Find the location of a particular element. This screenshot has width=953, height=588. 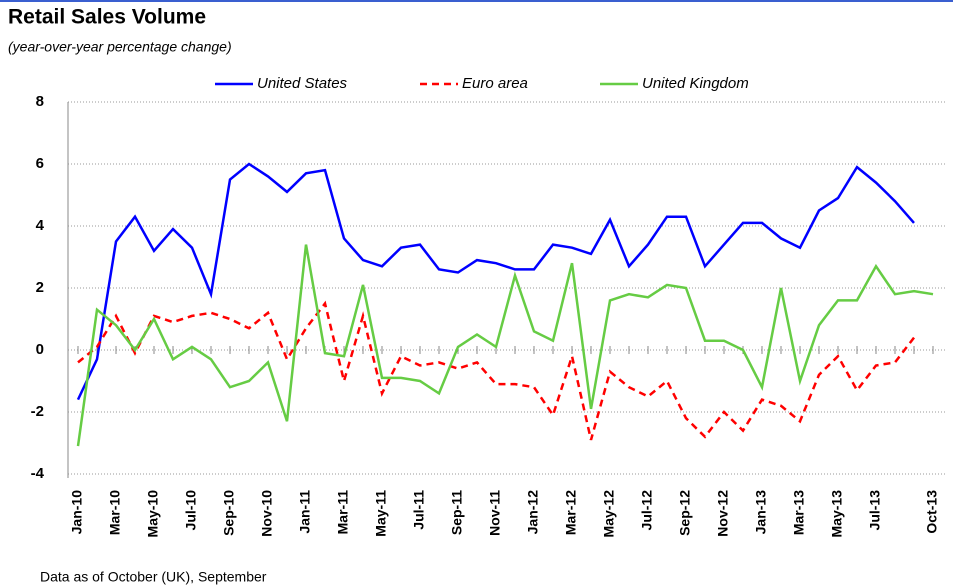

x-tick-label: Nov-12 is located at coordinates (723, 513).